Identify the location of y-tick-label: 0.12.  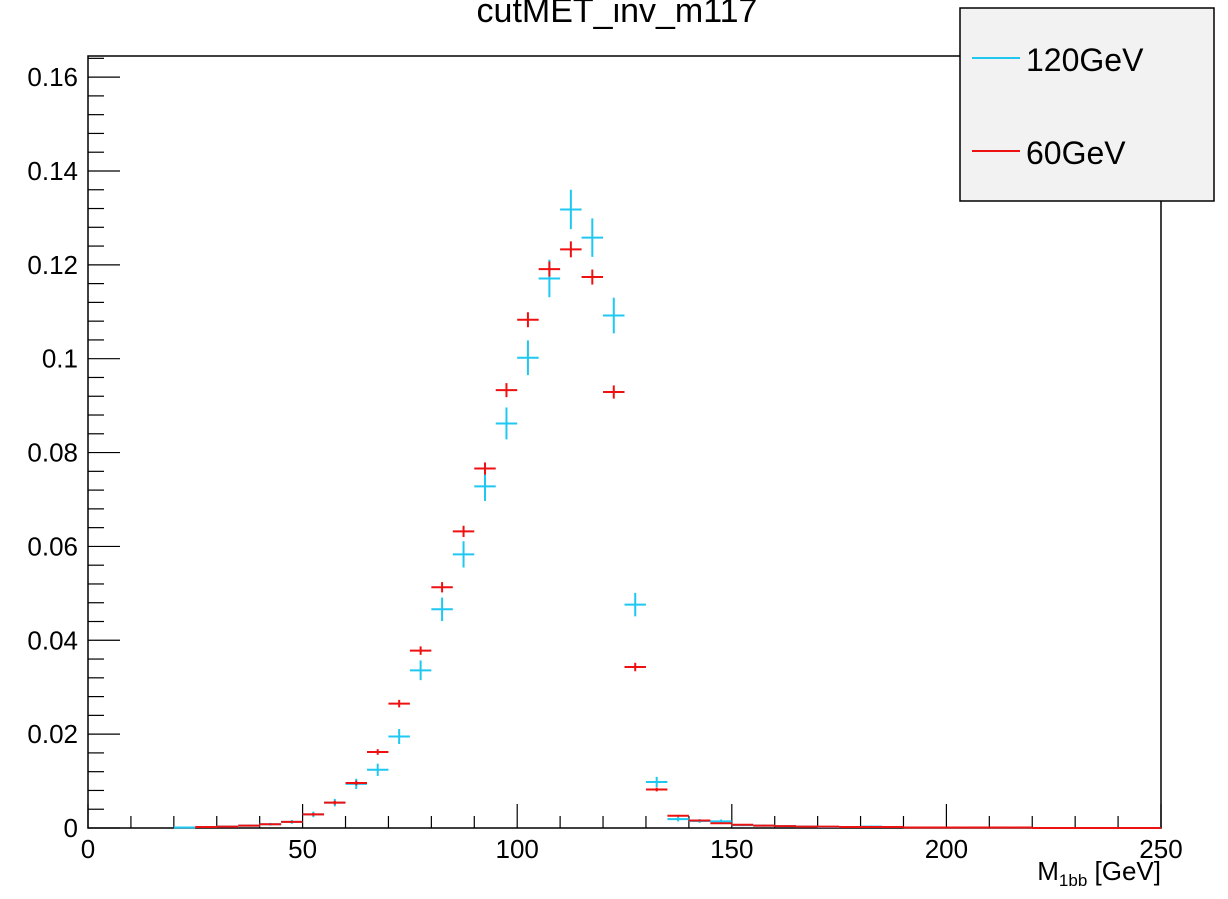
(52, 265).